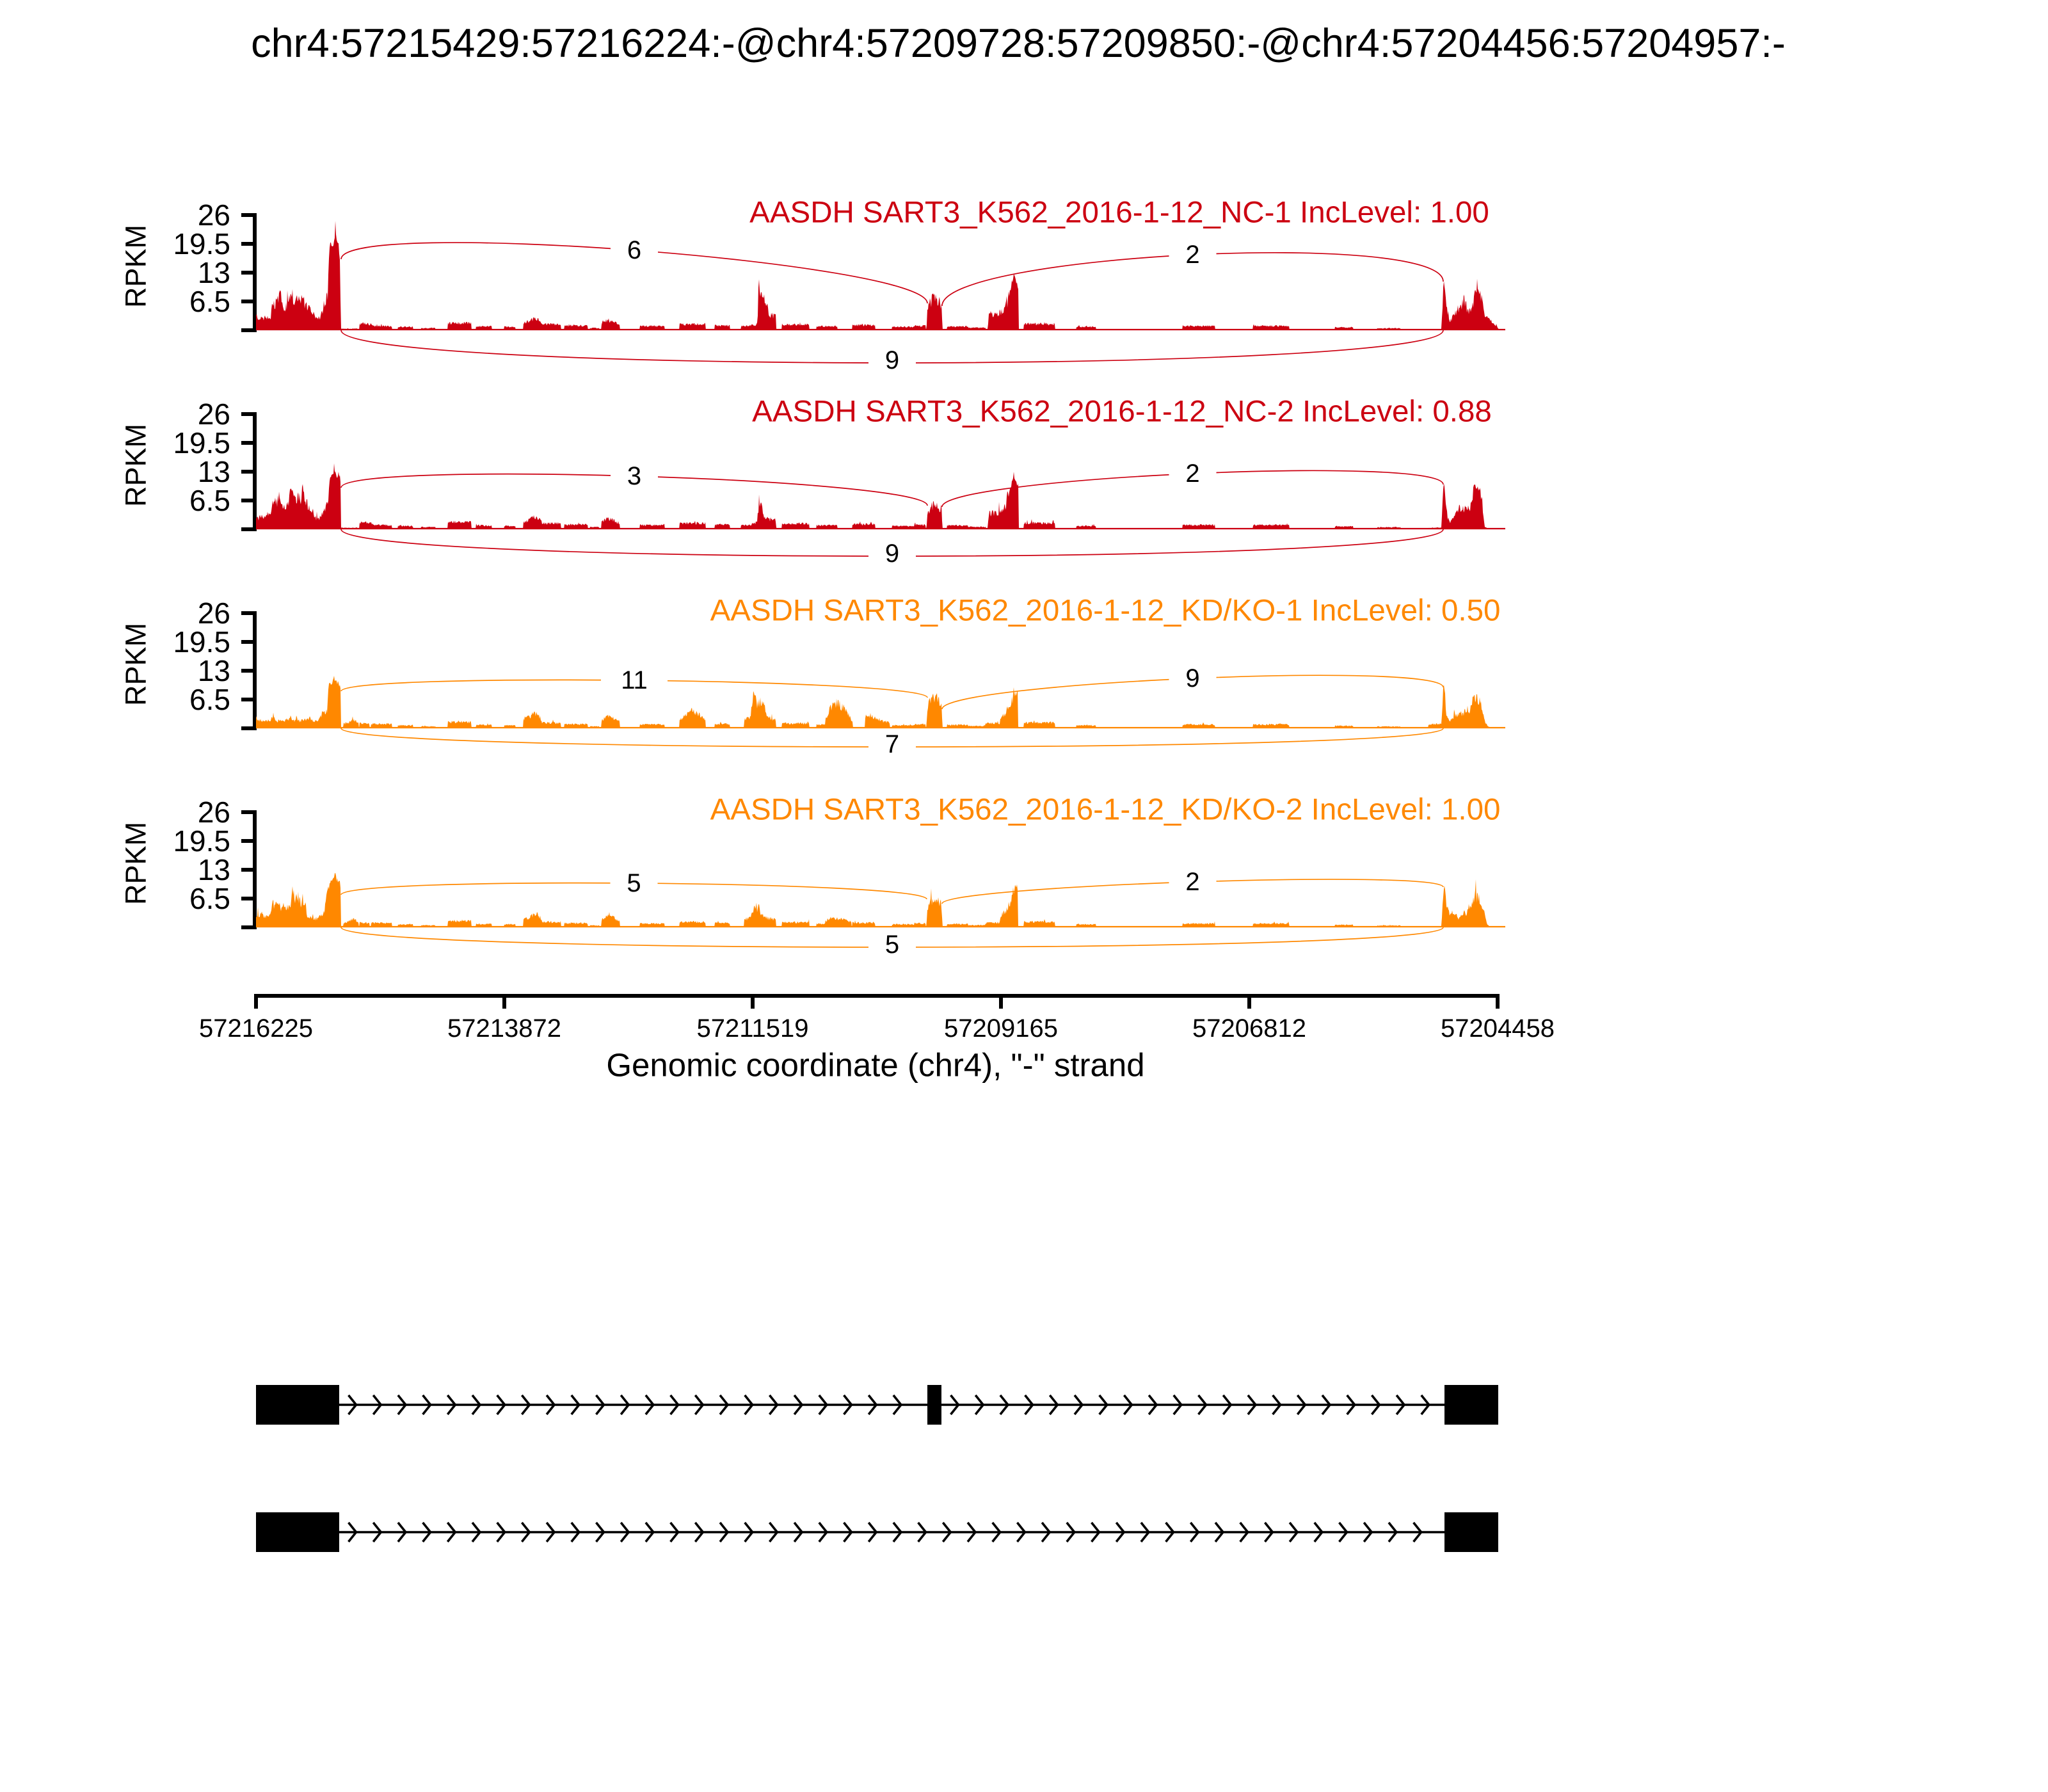 This screenshot has width=2048, height=1792. What do you see at coordinates (634, 476) in the screenshot?
I see `svg-text: 3` at bounding box center [634, 476].